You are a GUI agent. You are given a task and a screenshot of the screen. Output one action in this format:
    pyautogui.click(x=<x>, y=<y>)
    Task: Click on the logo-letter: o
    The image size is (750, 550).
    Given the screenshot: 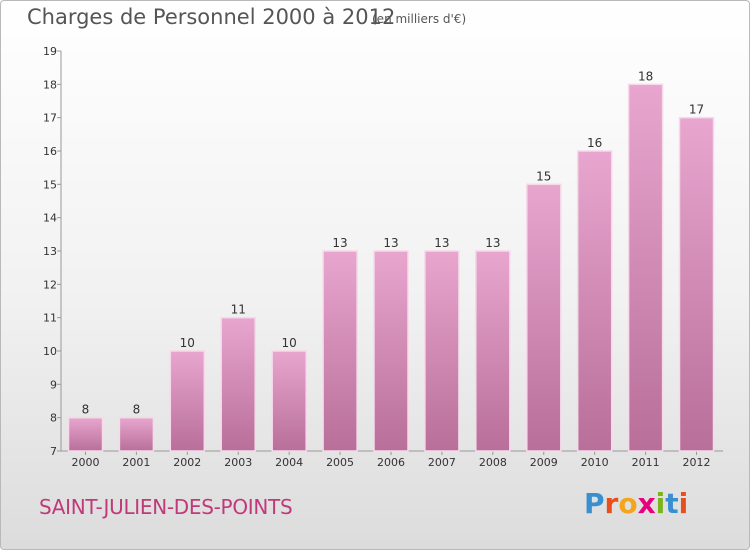 What is the action you would take?
    pyautogui.click(x=628, y=503)
    